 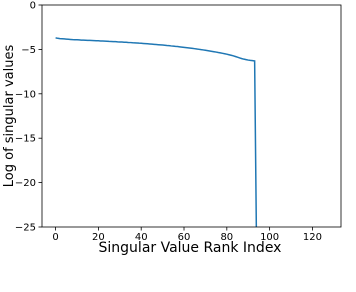 What do you see at coordinates (269, 237) in the screenshot?
I see `x-tick-label: 100` at bounding box center [269, 237].